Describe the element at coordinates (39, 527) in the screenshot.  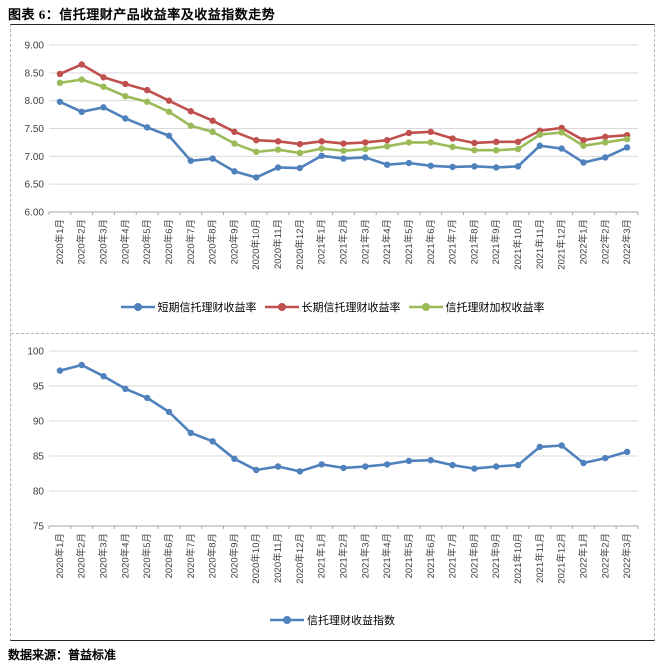
I see `y-axis-tick-label: 75` at that location.